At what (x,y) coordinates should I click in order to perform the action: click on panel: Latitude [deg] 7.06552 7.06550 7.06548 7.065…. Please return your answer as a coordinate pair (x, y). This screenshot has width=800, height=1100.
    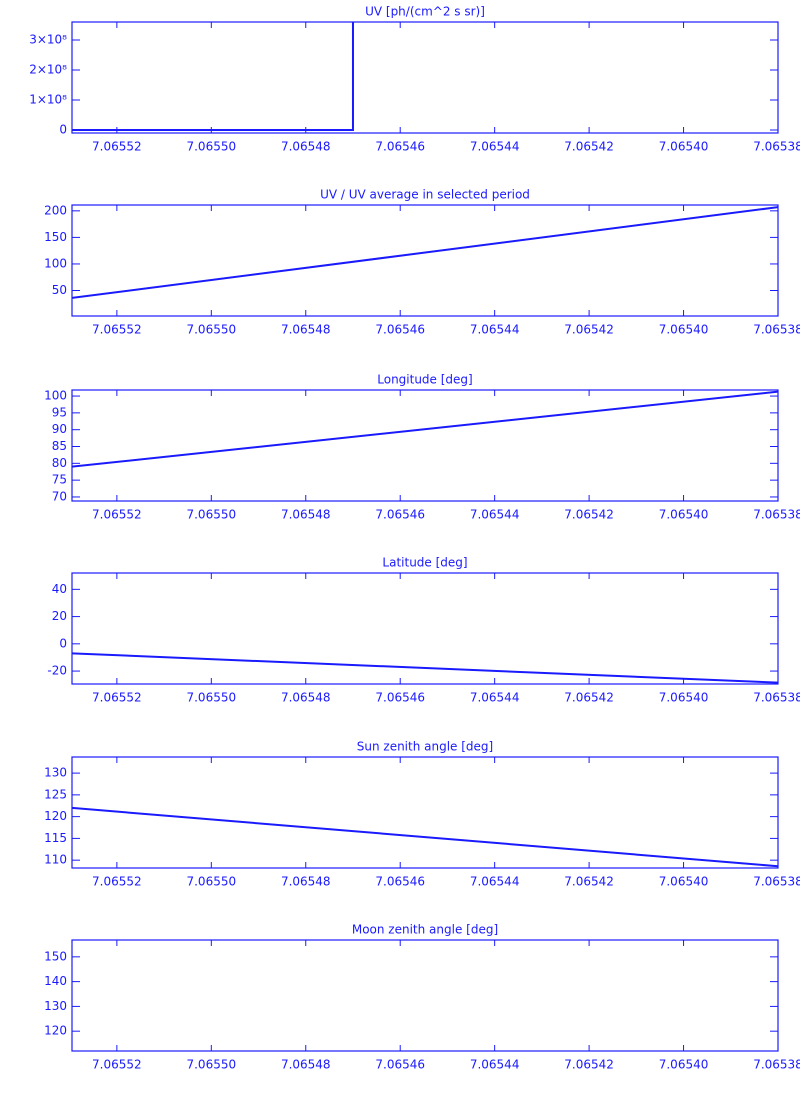
    Looking at the image, I should click on (423, 630).